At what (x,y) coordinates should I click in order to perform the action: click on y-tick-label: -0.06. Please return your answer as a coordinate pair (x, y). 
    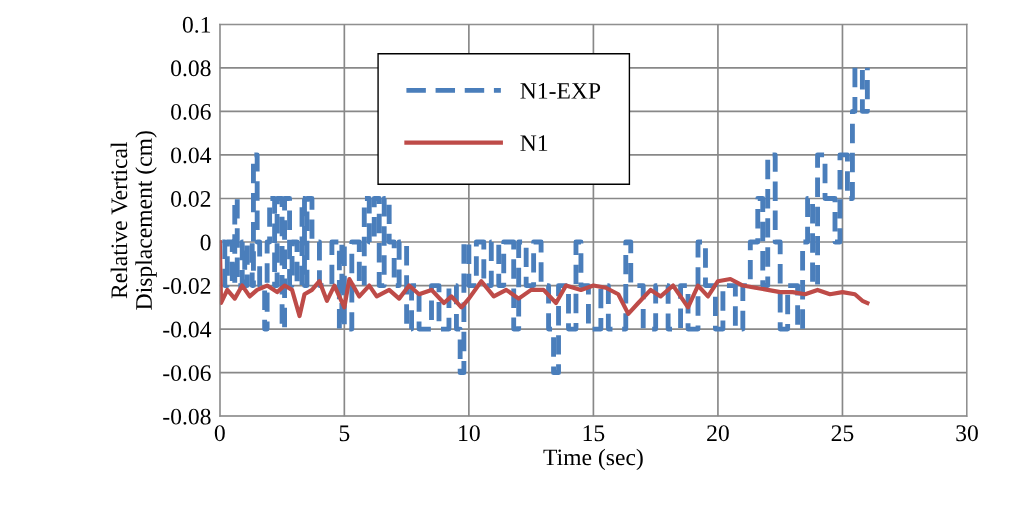
    Looking at the image, I should click on (187, 373).